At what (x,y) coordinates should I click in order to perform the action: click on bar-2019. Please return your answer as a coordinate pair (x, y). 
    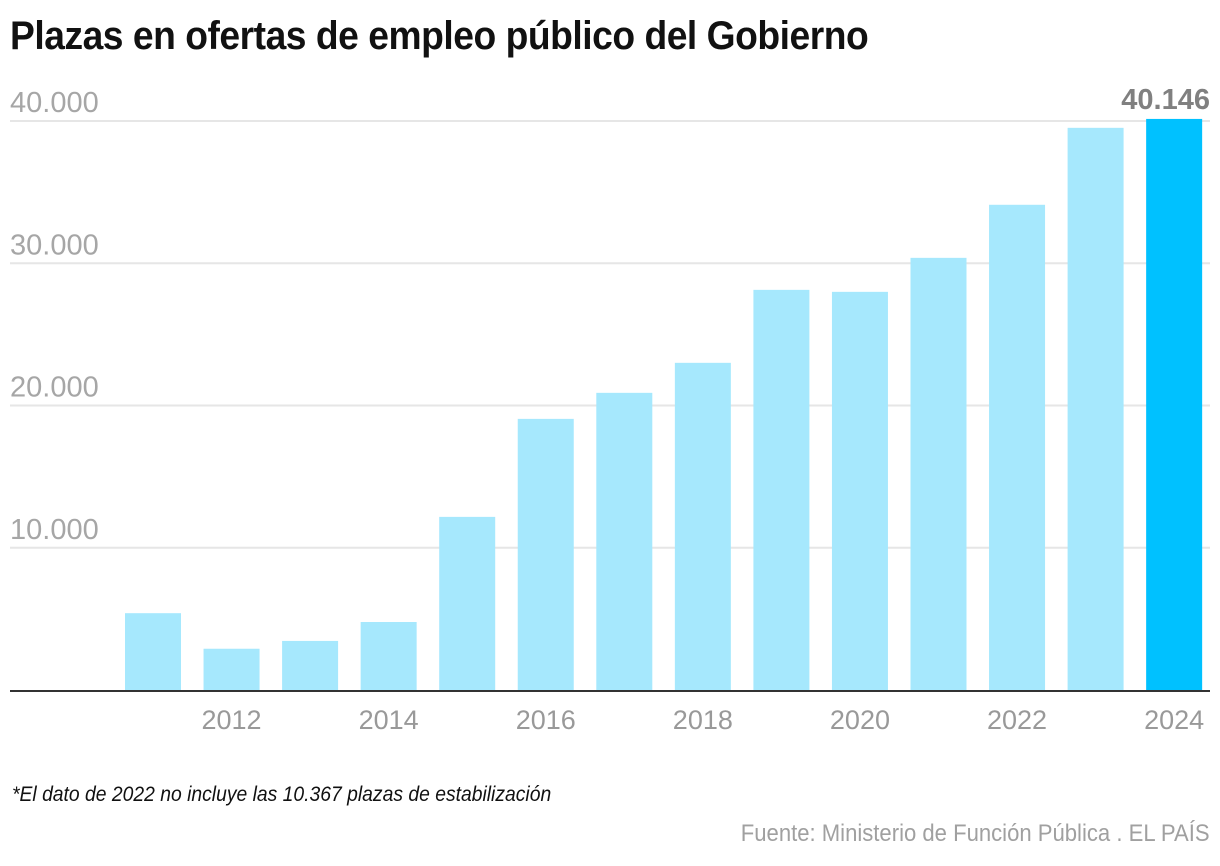
    Looking at the image, I should click on (781, 489).